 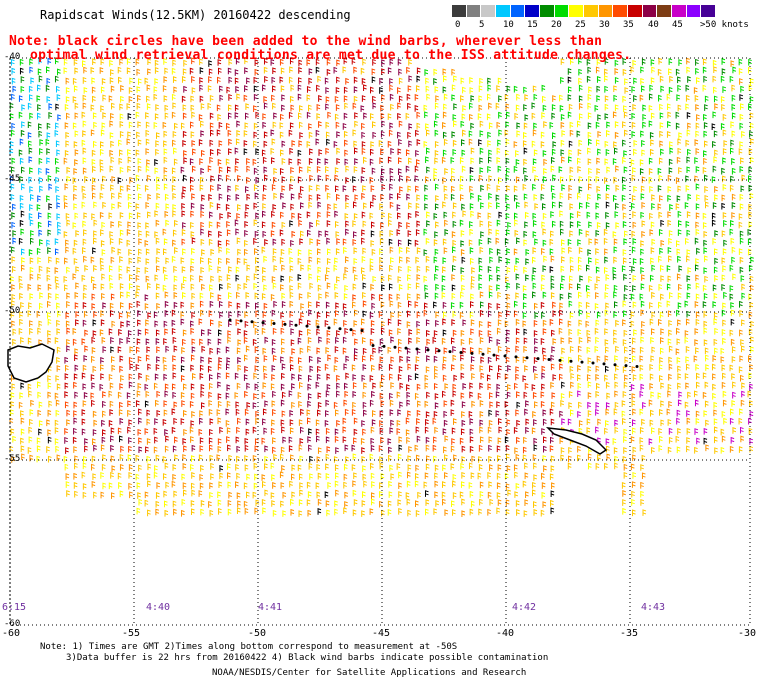 I want to click on south-georgia-island, so click(x=576, y=441).